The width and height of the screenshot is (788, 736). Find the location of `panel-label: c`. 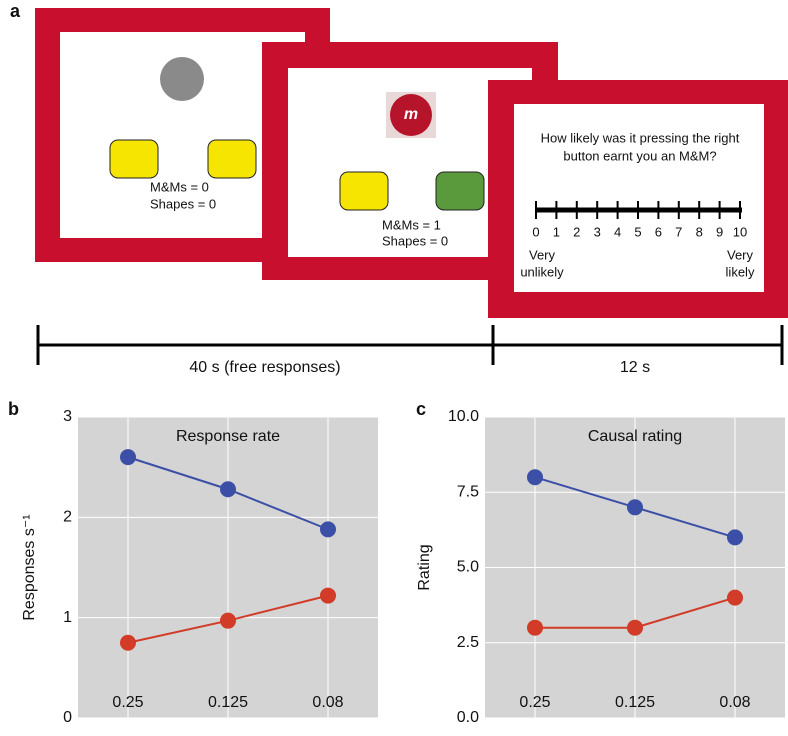

panel-label: c is located at coordinates (421, 409).